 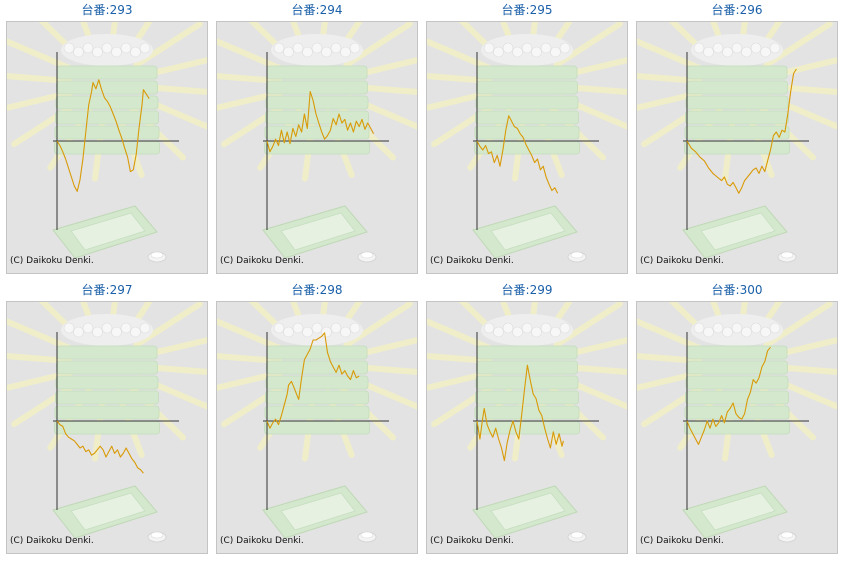 I want to click on machine-cell: 台番:300 (C) Daikoku Denki., so click(x=737, y=417).